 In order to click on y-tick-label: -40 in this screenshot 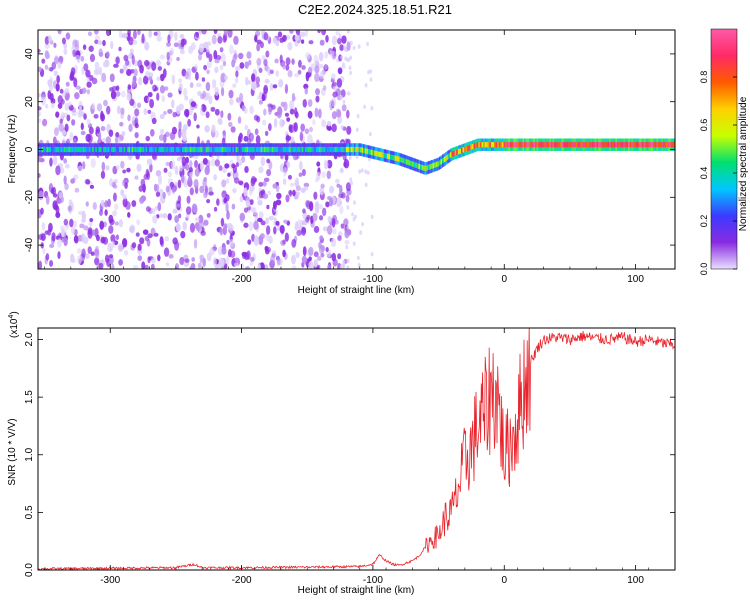, I will do `click(29, 244)`.